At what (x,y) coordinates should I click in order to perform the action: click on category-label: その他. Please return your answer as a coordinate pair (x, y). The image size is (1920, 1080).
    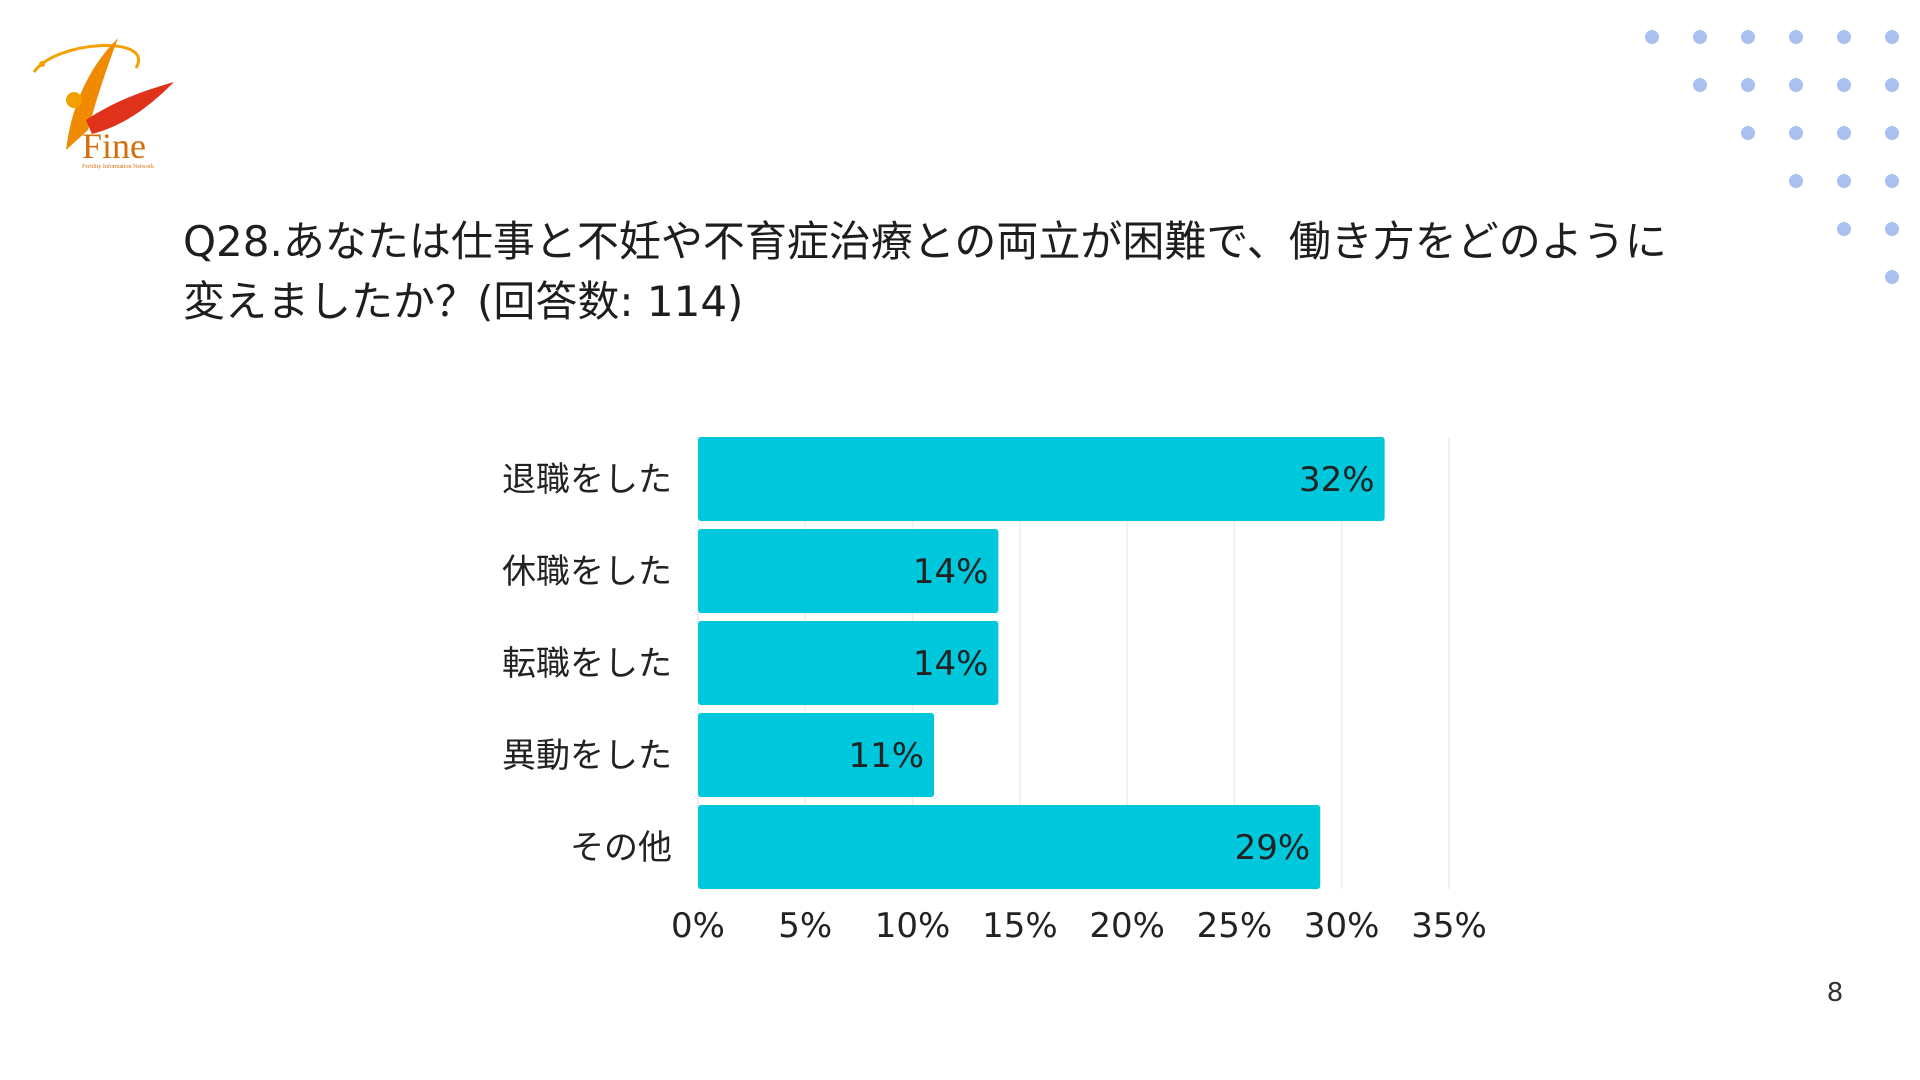
    Looking at the image, I should click on (621, 848).